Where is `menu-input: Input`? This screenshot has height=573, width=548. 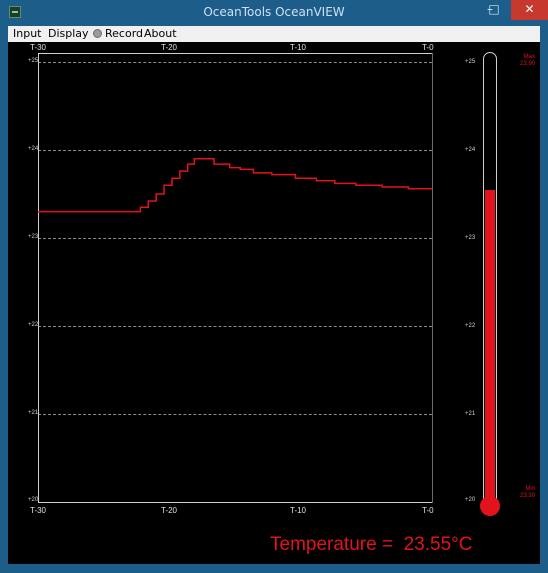
menu-input: Input is located at coordinates (27, 33).